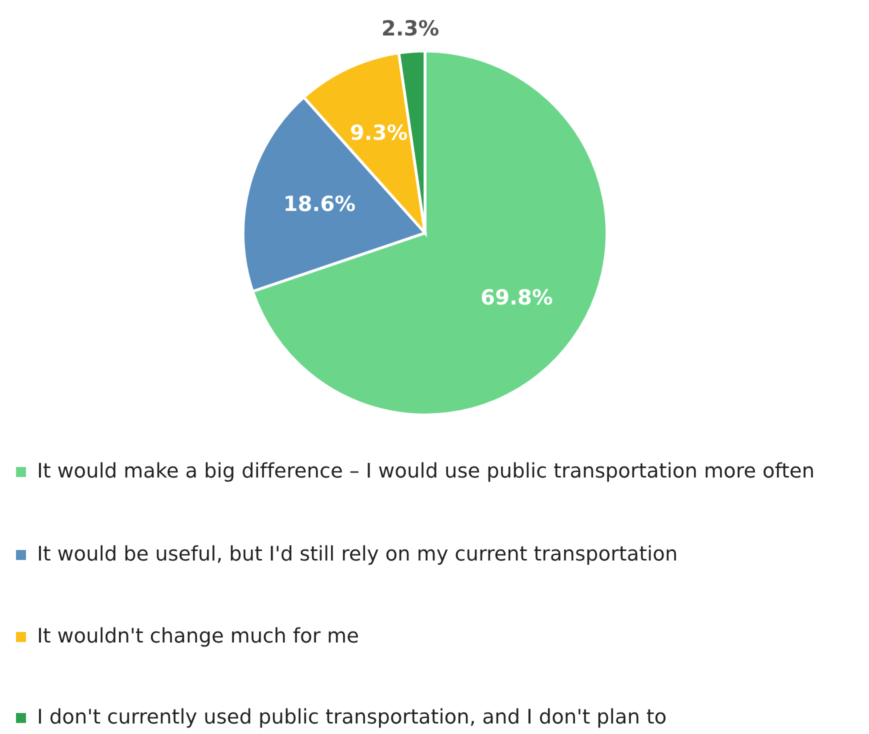  Describe the element at coordinates (411, 28) in the screenshot. I see `data-label: 2.3%` at that location.